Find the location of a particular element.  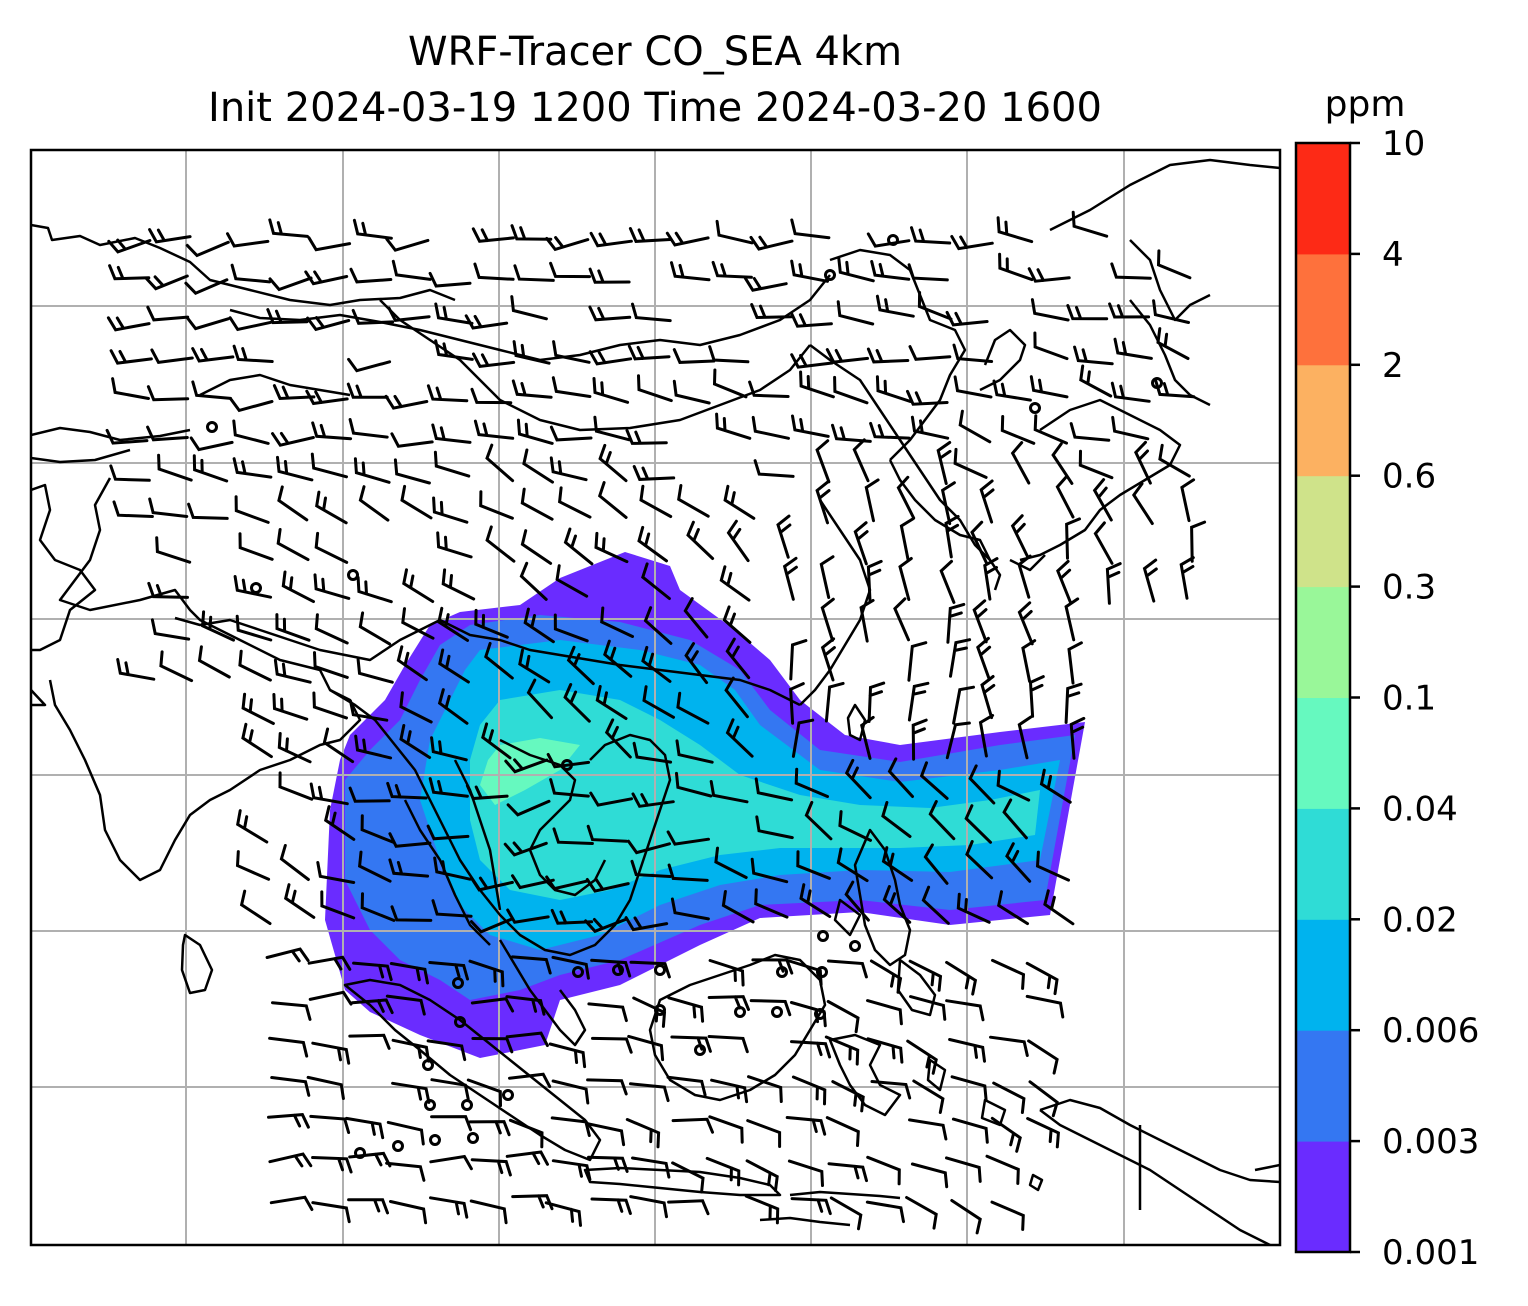

colorbar-tick-label: 2 is located at coordinates (1393, 366).